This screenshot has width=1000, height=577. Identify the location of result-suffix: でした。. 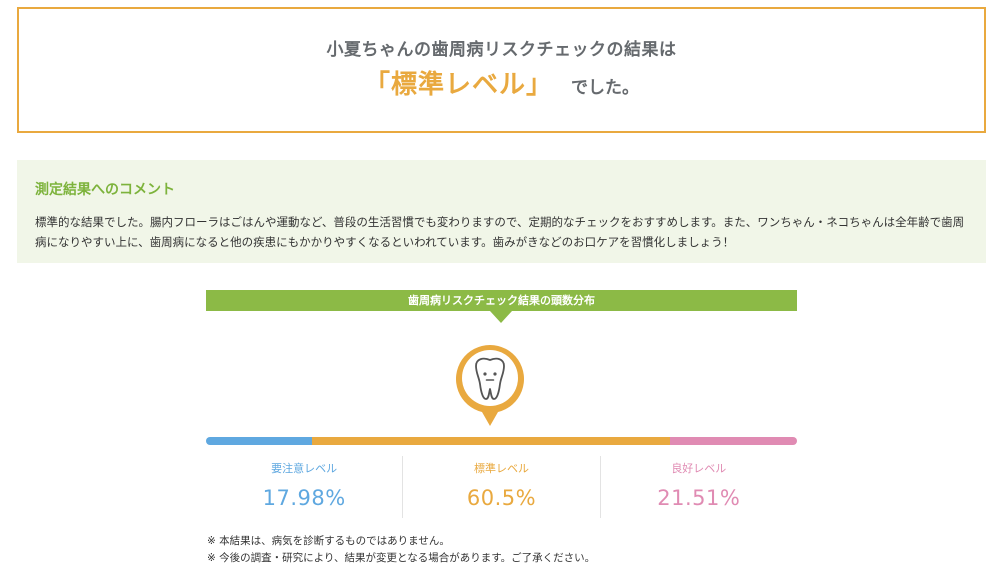
(605, 88).